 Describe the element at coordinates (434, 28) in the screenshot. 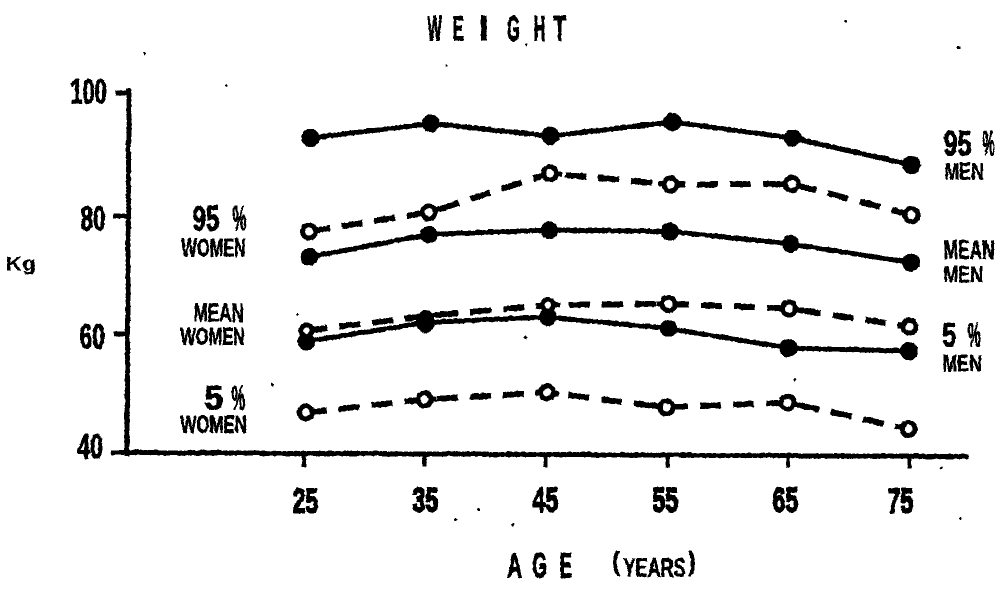

I see `svg-text: W` at that location.